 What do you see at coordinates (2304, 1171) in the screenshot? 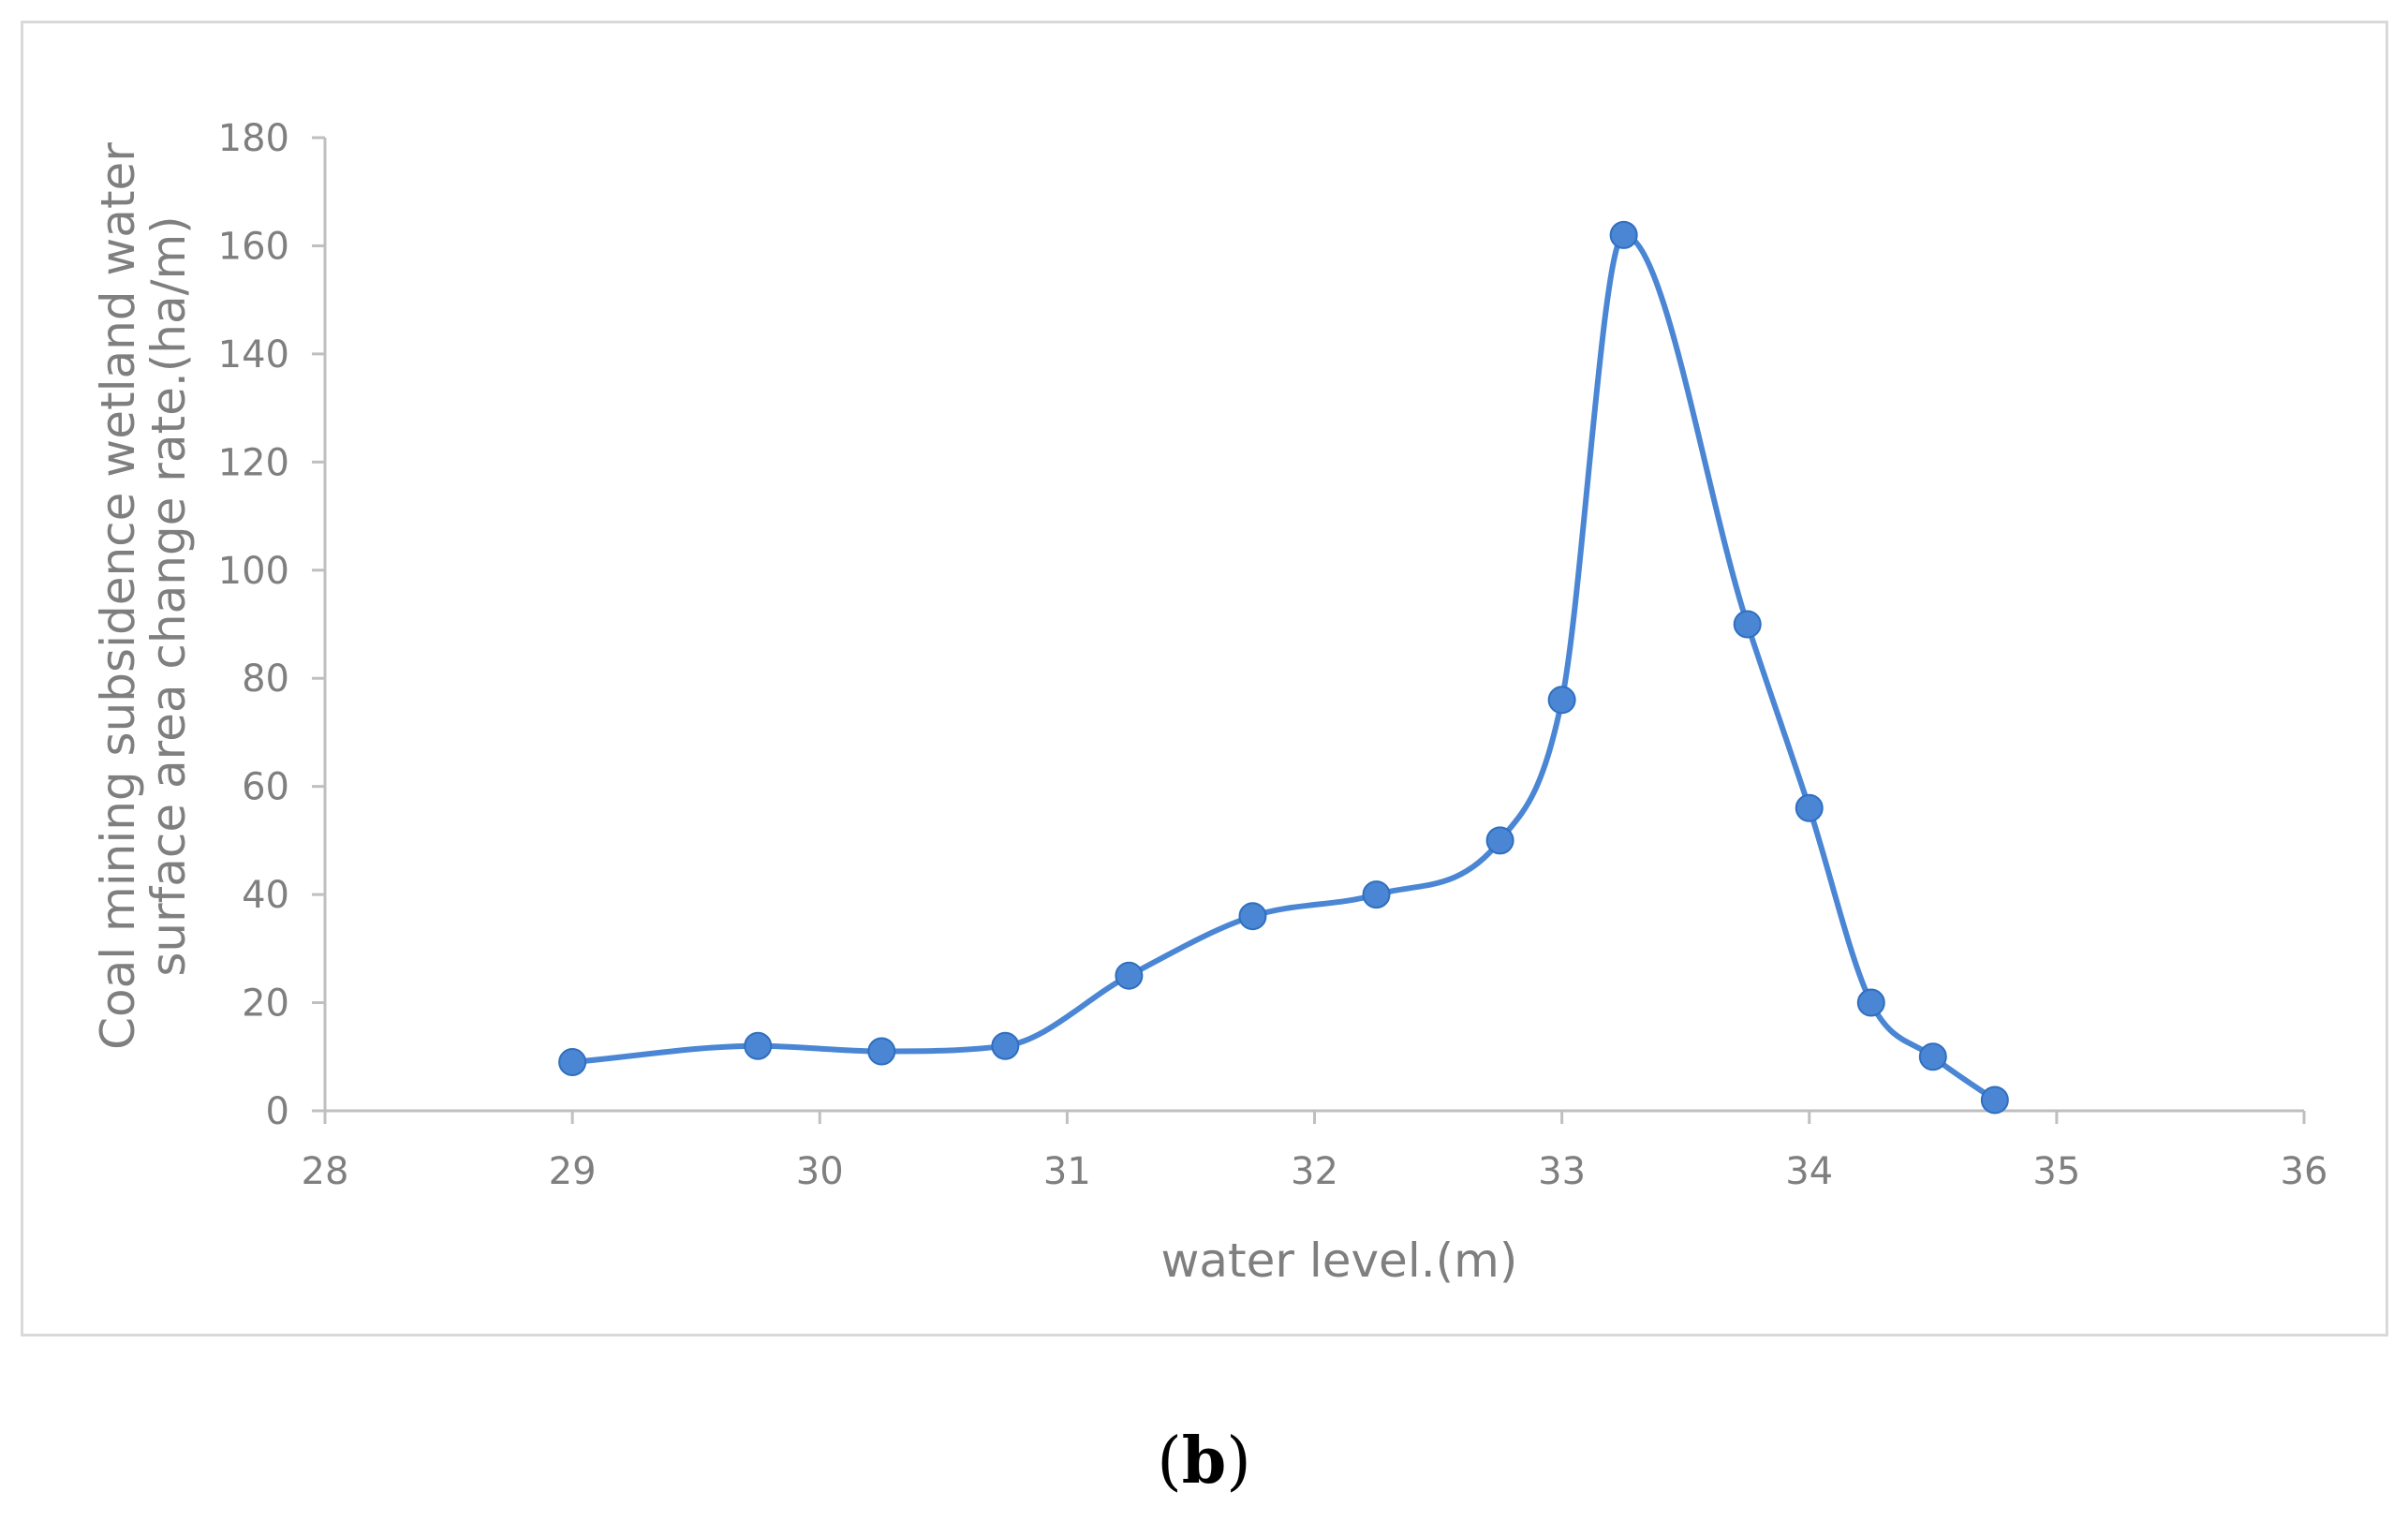
I see `x-tick-label: 36` at bounding box center [2304, 1171].